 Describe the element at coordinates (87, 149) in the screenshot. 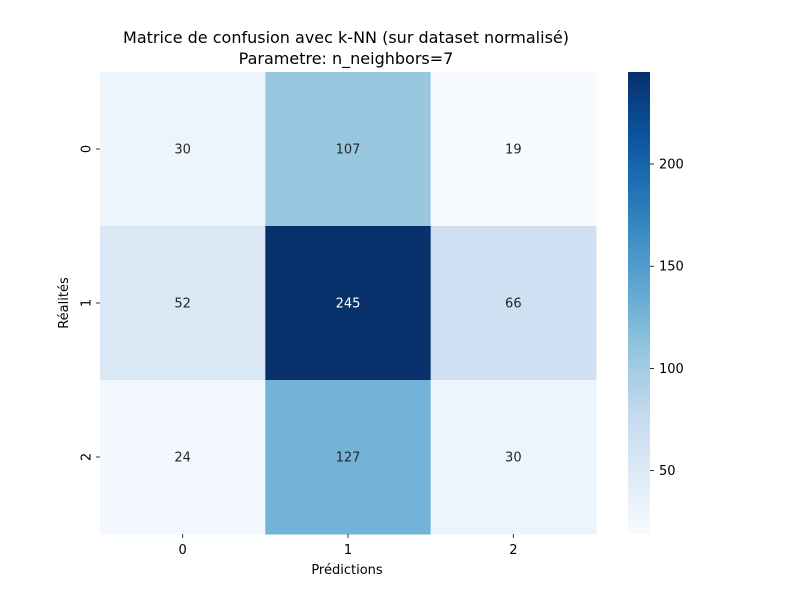

I see `y-tick-label: 0` at that location.